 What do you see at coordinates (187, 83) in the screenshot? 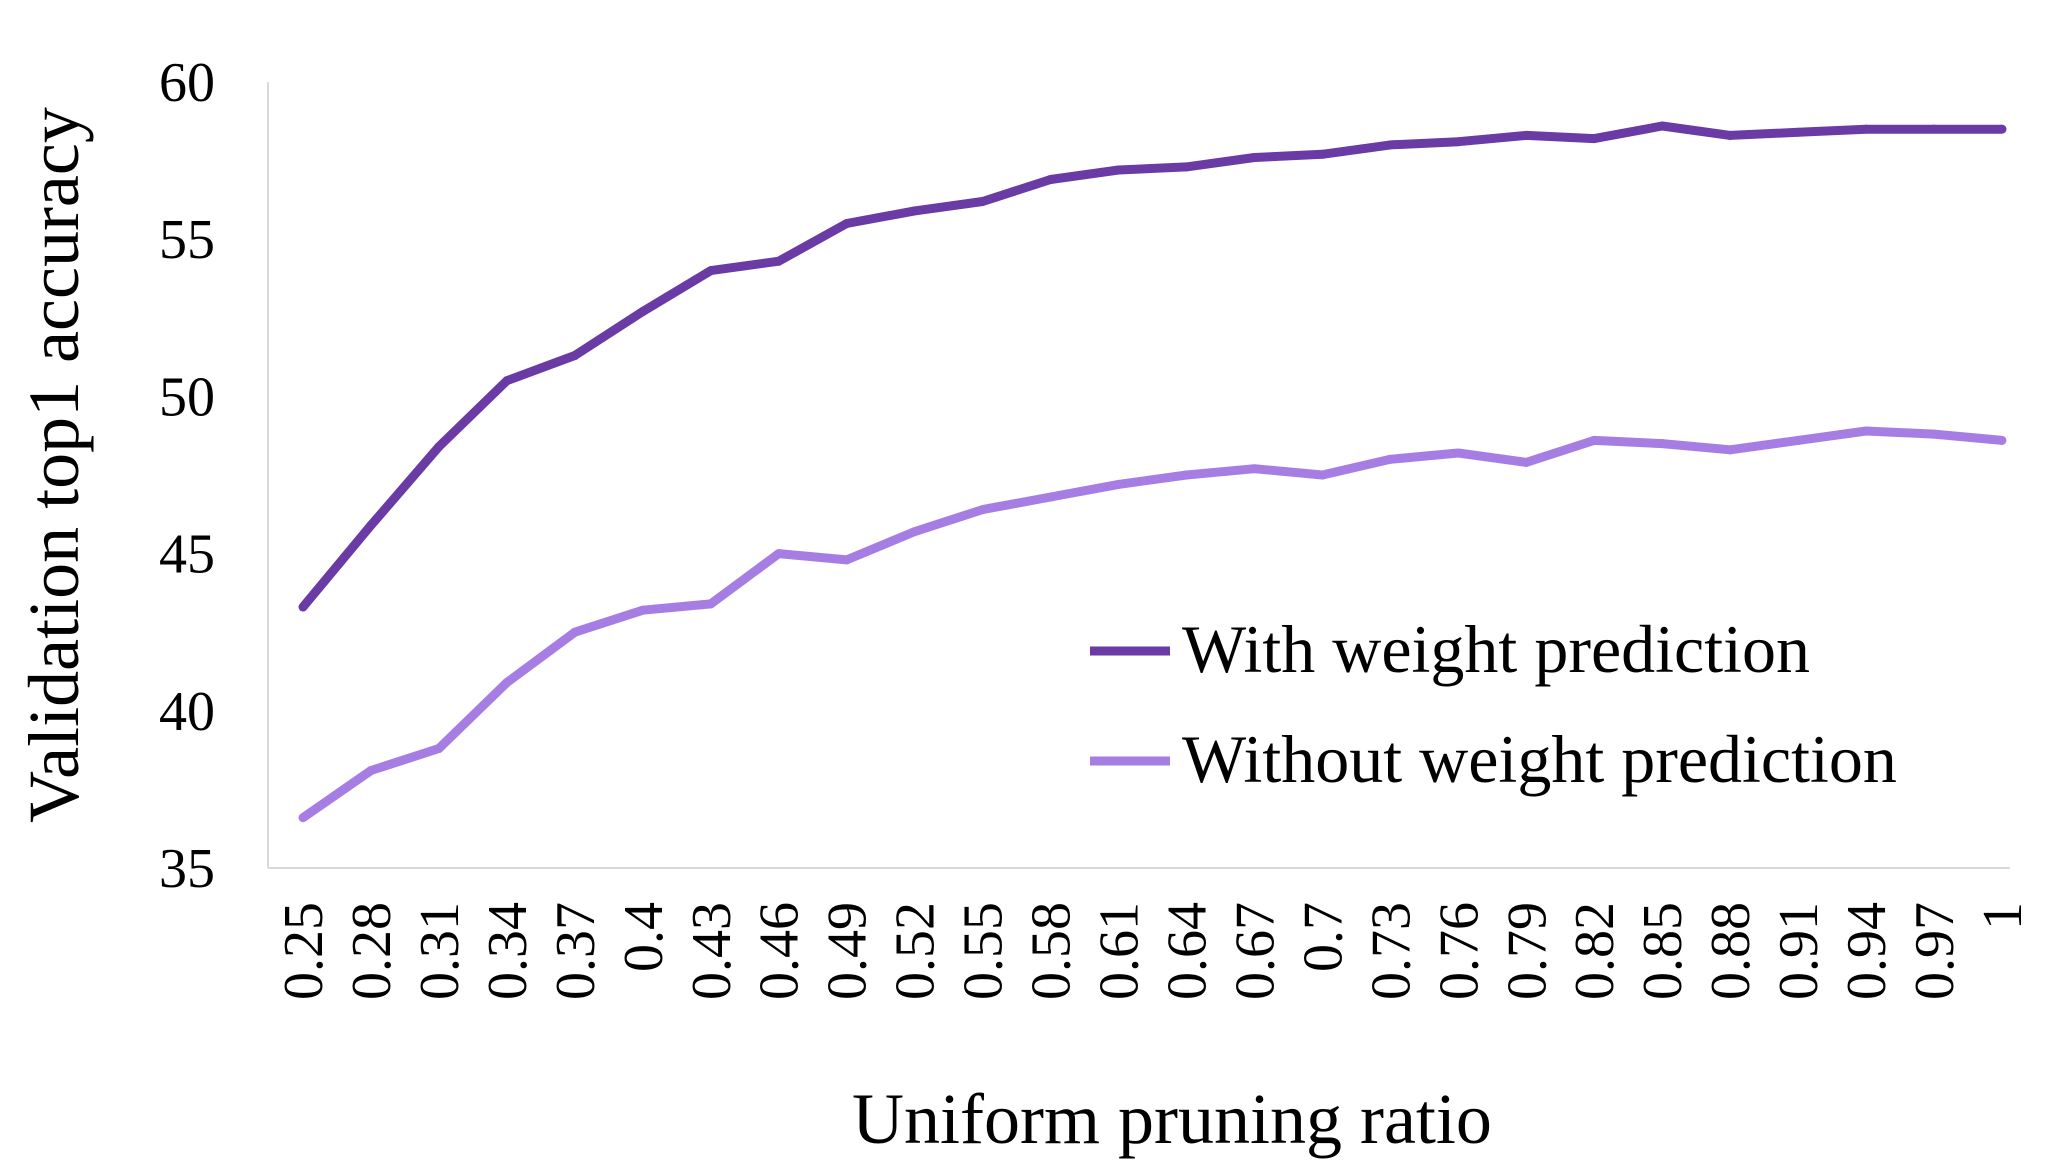
I see `y-tick-label: 60` at bounding box center [187, 83].